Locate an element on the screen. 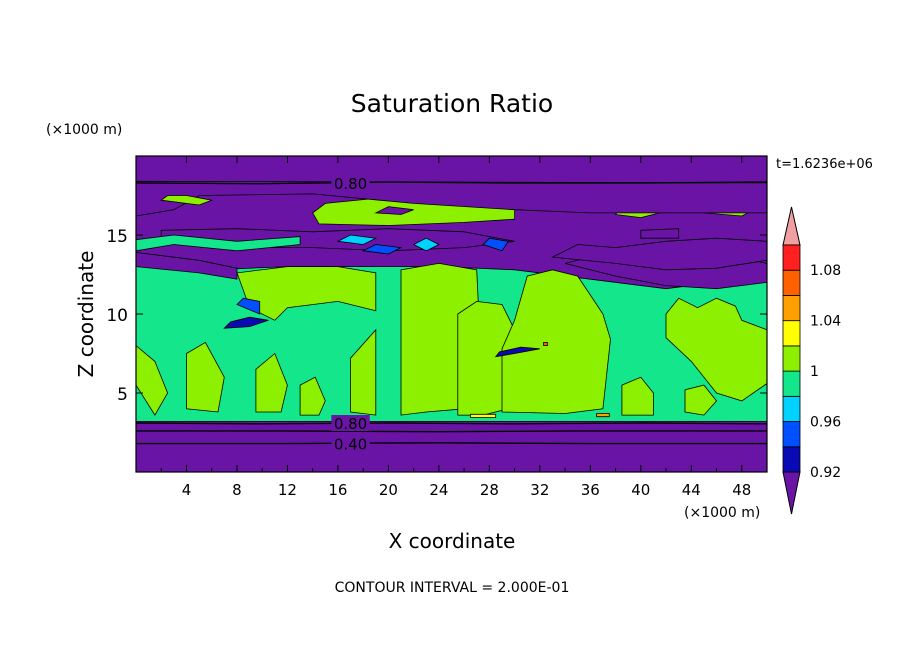 The height and width of the screenshot is (659, 904). x-tick-label-5: 24 is located at coordinates (438, 490).